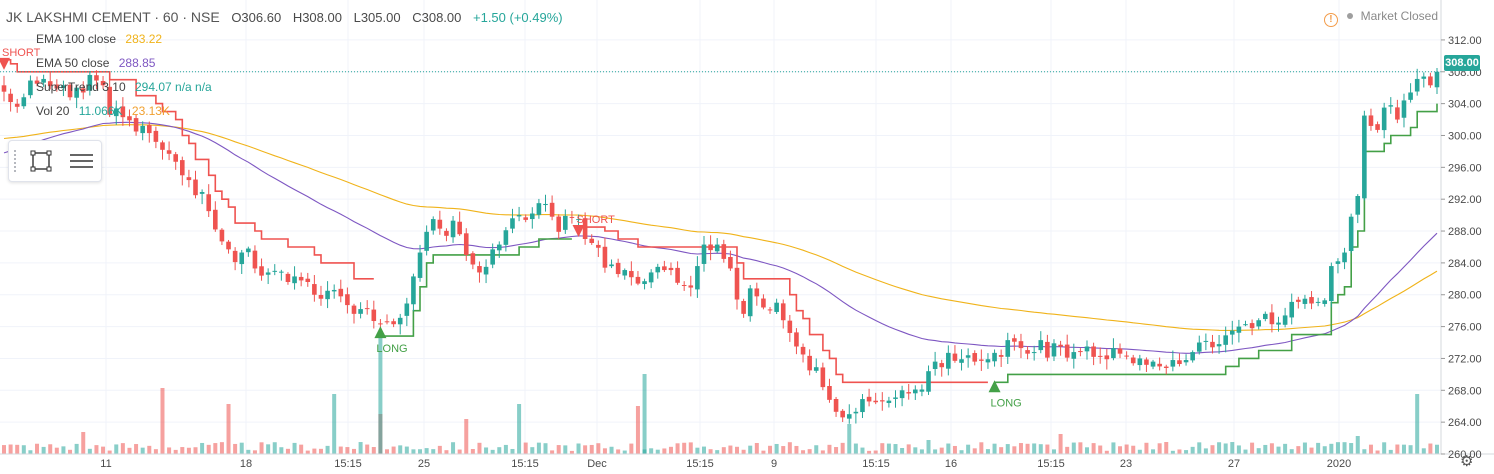 Image resolution: width=1494 pixels, height=474 pixels. What do you see at coordinates (203, 87) in the screenshot?
I see `legend-value: n/a` at bounding box center [203, 87].